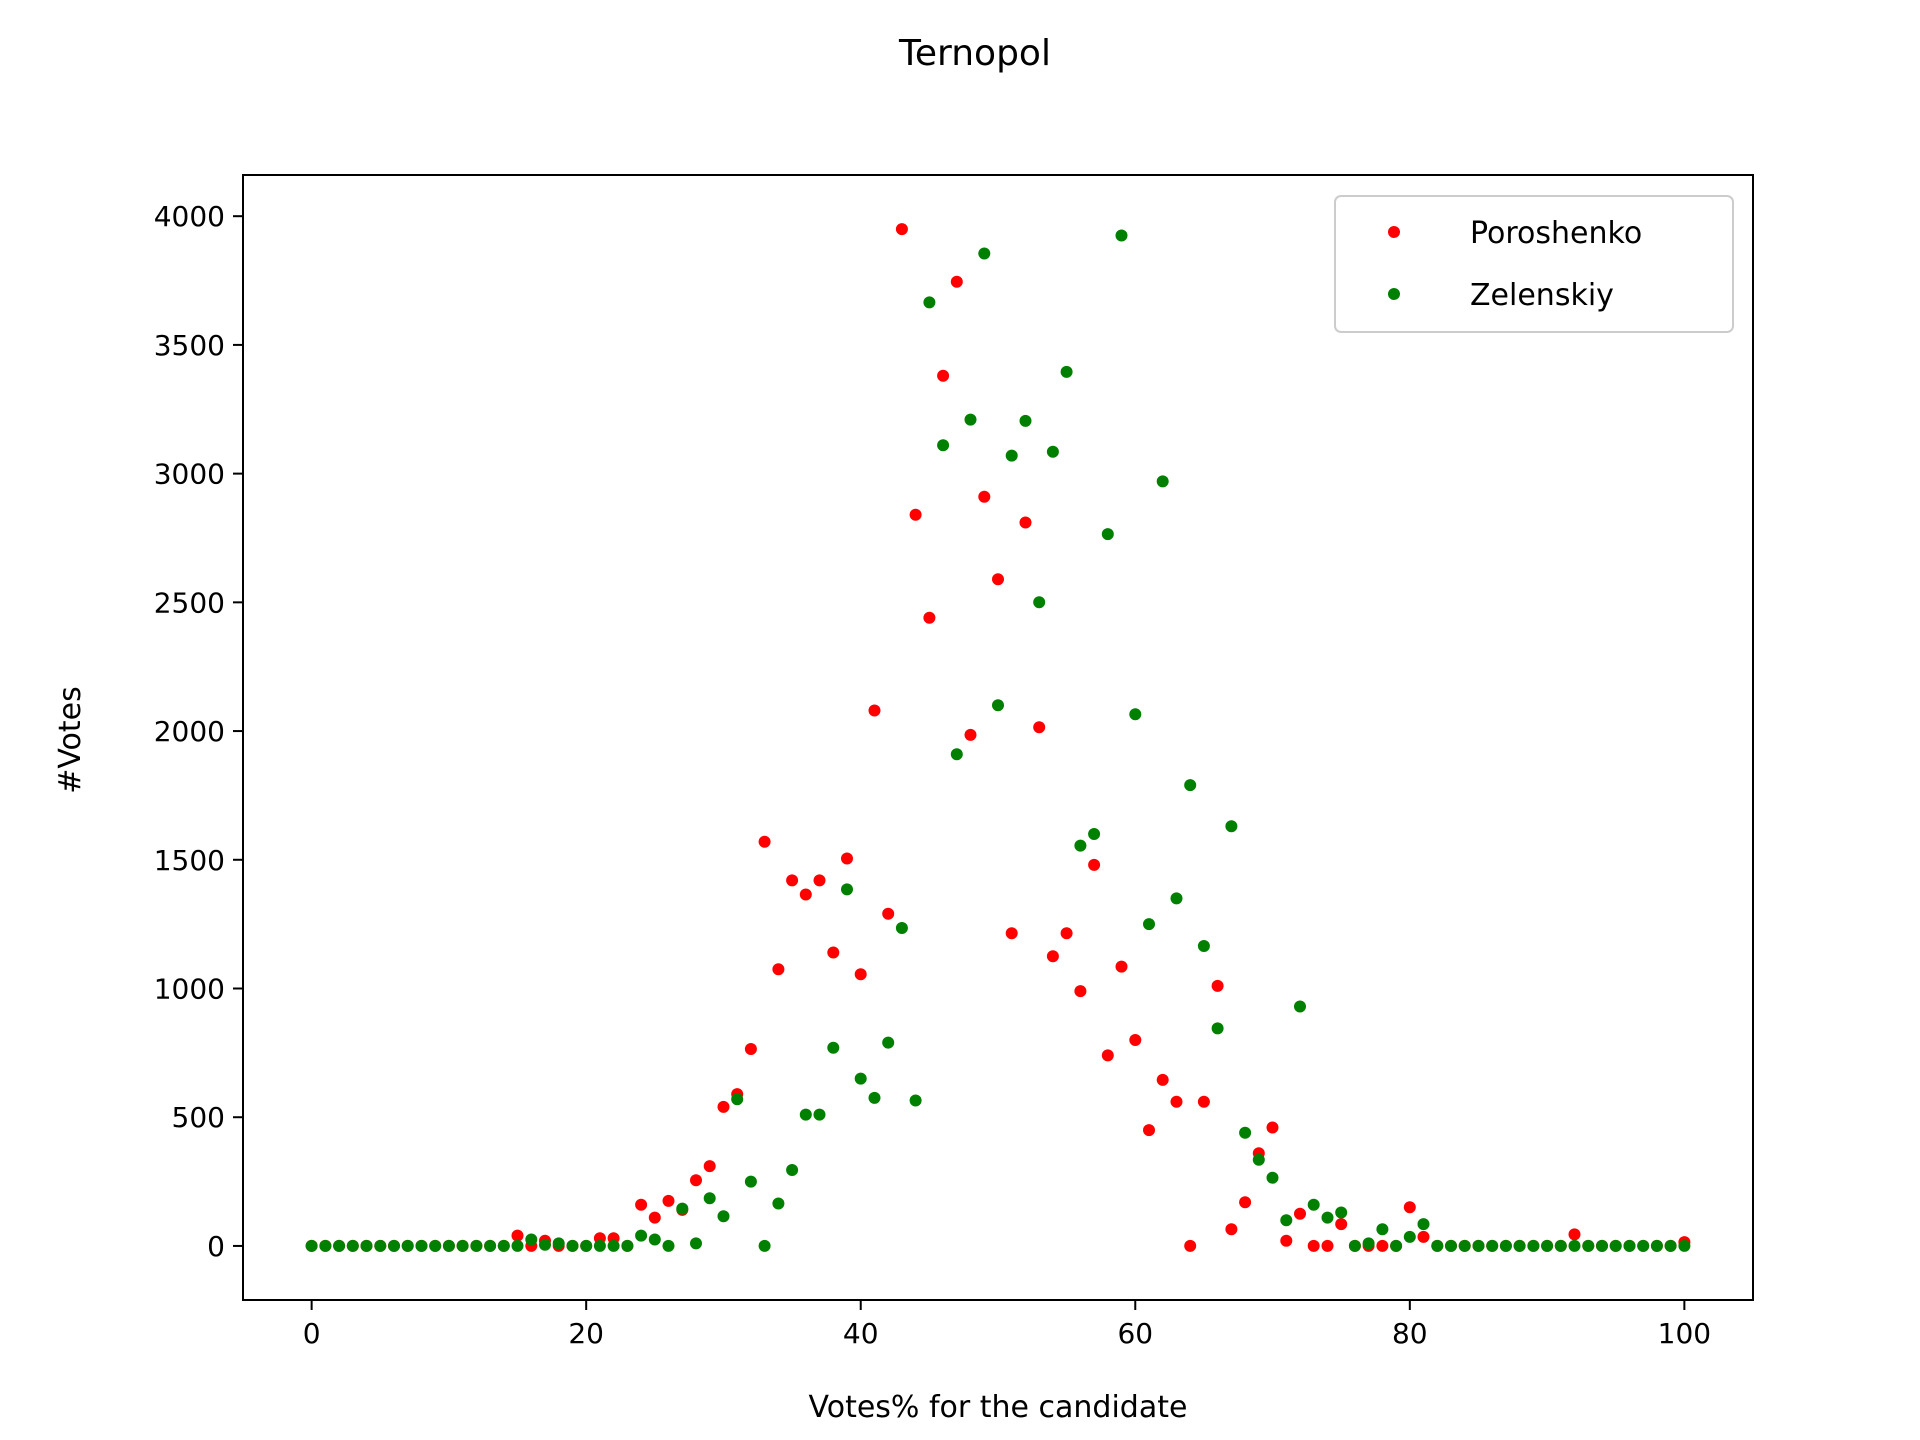  Describe the element at coordinates (189, 731) in the screenshot. I see `y-tick-label: 2000` at that location.